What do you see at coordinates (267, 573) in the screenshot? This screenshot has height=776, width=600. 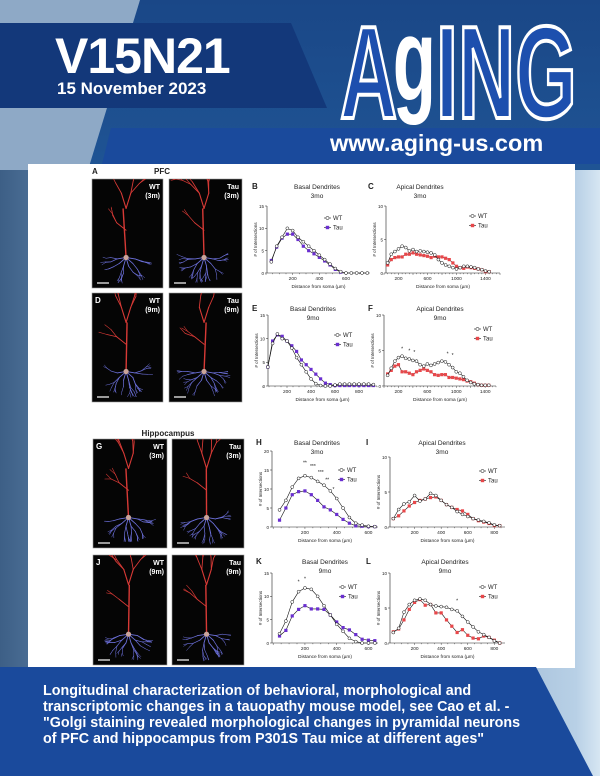 I see `y-tick-label: 15` at bounding box center [267, 573].